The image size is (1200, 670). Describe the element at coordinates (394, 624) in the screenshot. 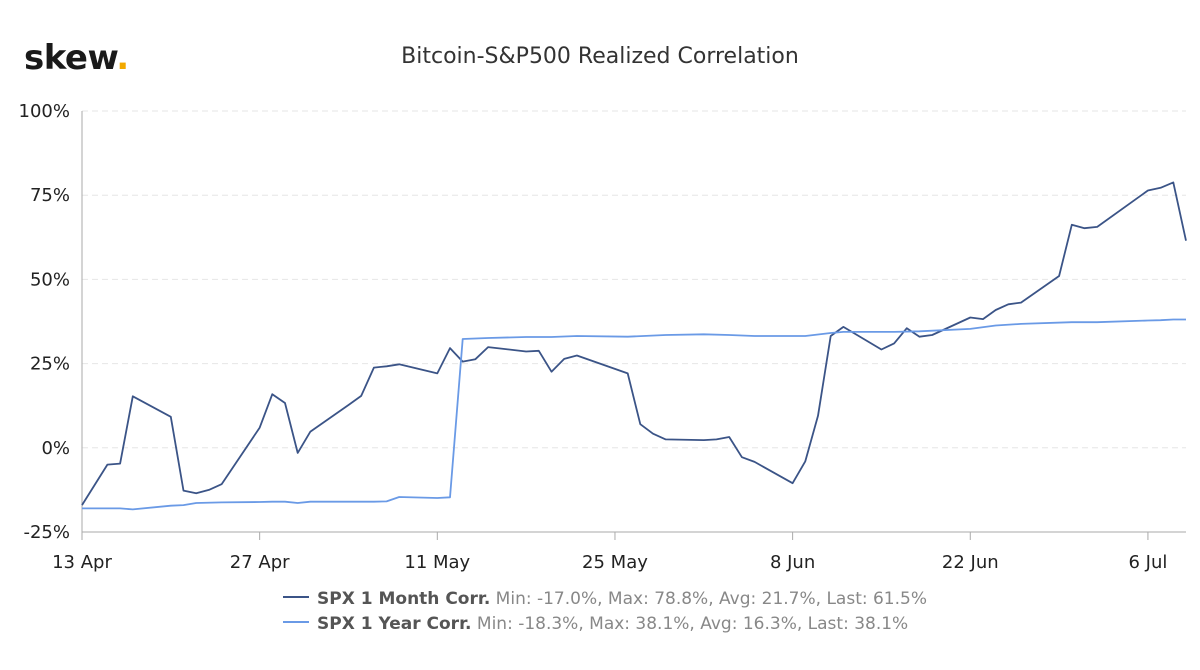

I see `legend-name-year: SPX 1 Year Corr.` at that location.